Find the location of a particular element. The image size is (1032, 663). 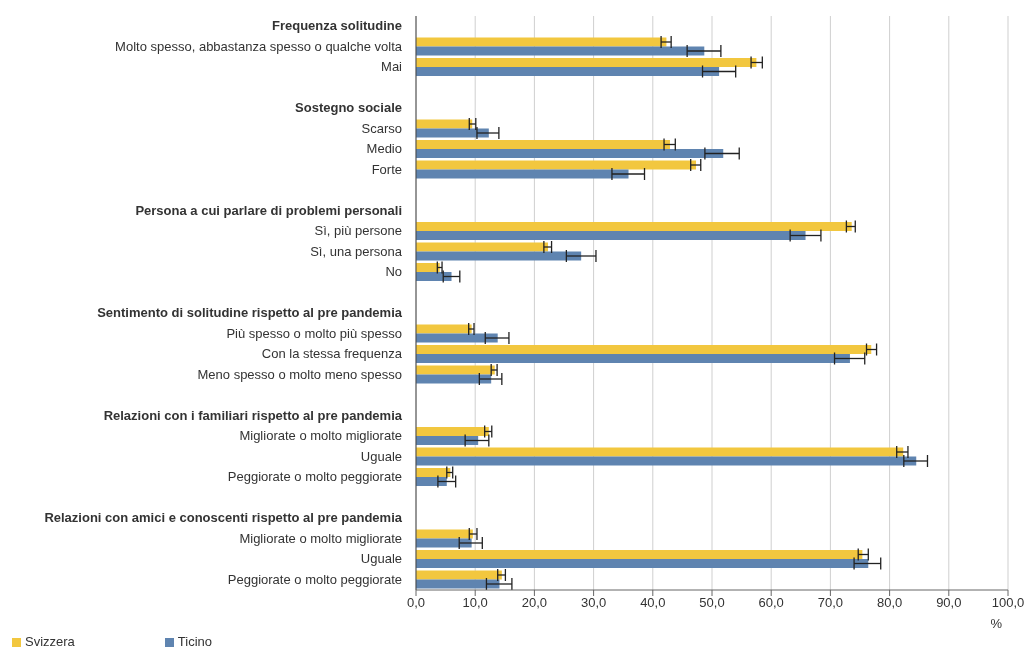

x-tick-label: 70,0 is located at coordinates (830, 603).